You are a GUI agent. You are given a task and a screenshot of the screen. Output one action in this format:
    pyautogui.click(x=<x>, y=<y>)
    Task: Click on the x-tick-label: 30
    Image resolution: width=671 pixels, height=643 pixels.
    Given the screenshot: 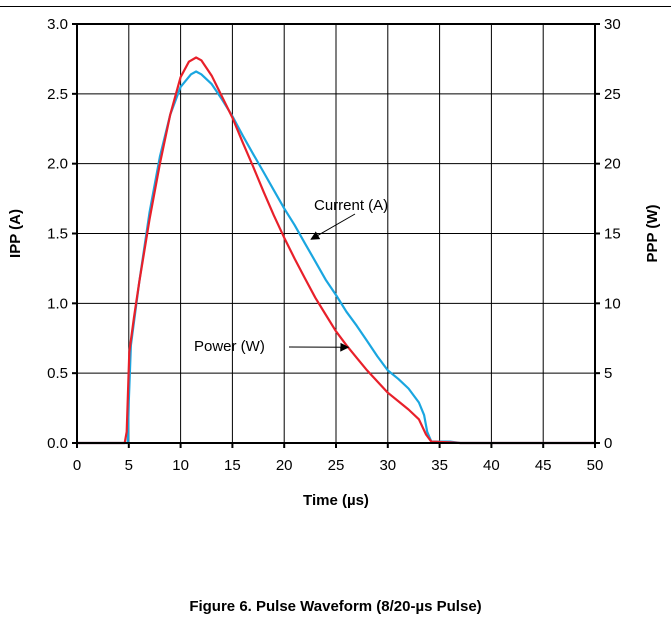 What is the action you would take?
    pyautogui.click(x=387, y=465)
    